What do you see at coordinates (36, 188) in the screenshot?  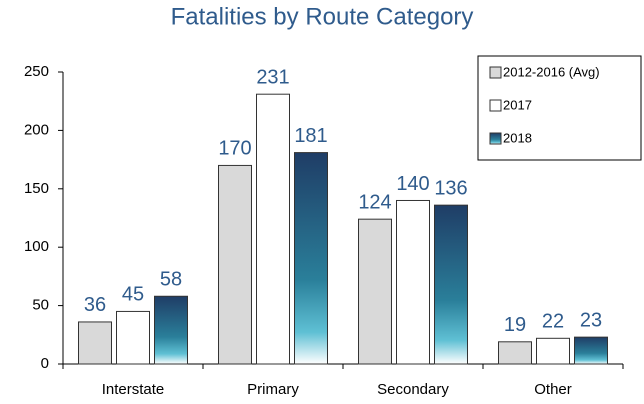 I see `y-tick-label: 150` at bounding box center [36, 188].